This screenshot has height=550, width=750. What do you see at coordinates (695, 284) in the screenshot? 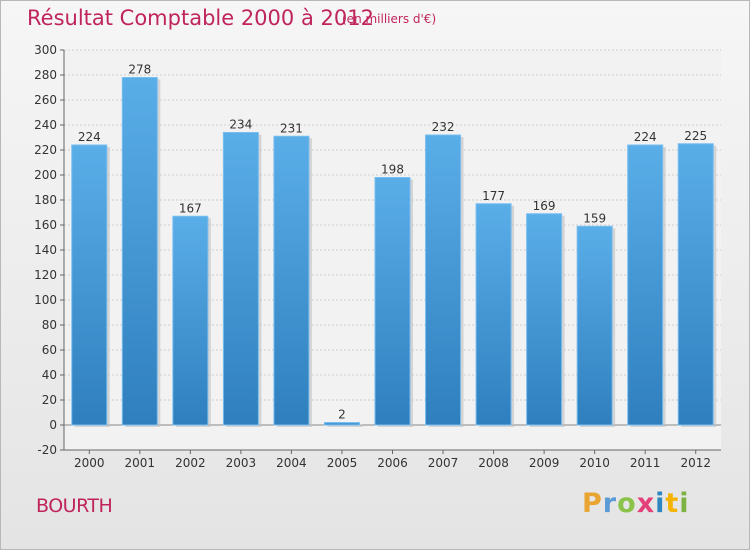
I see `bar-2012` at bounding box center [695, 284].